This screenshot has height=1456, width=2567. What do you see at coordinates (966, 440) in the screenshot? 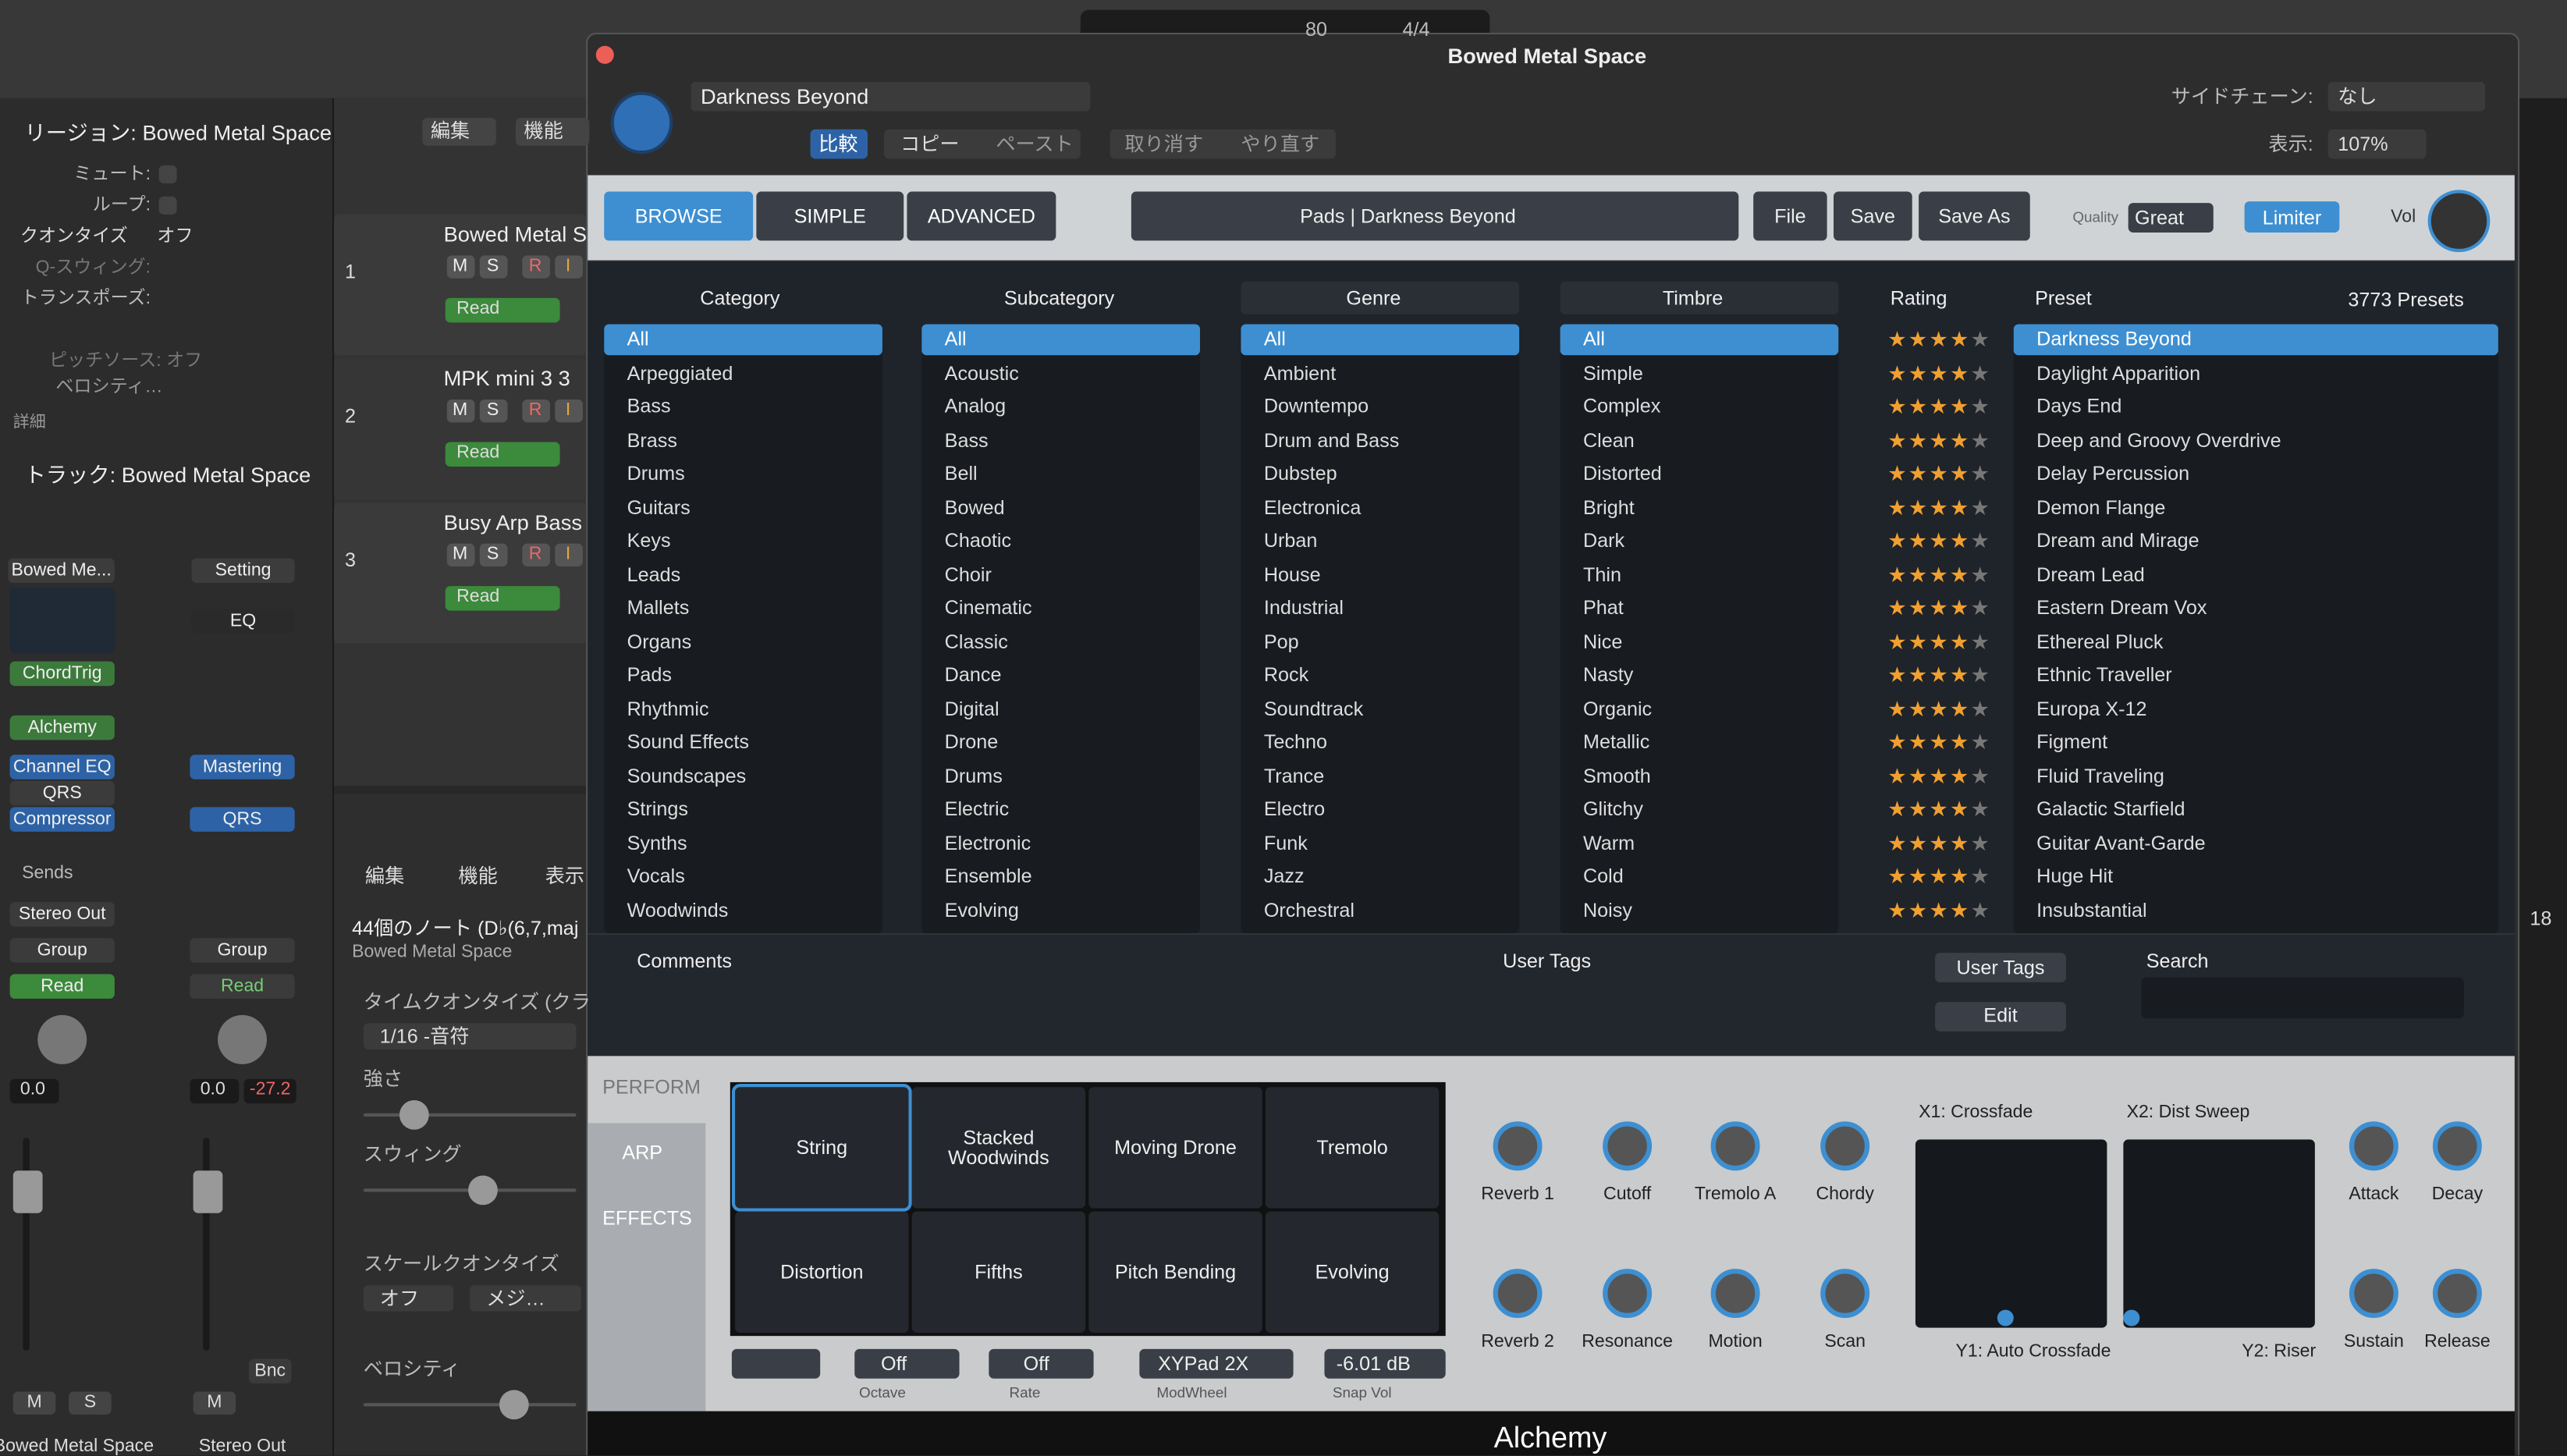
I see `list-item: Bass` at bounding box center [966, 440].